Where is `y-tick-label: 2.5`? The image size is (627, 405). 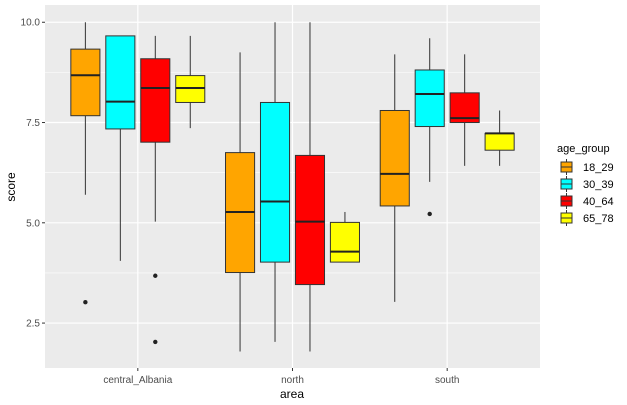 y-tick-label: 2.5 is located at coordinates (33, 324).